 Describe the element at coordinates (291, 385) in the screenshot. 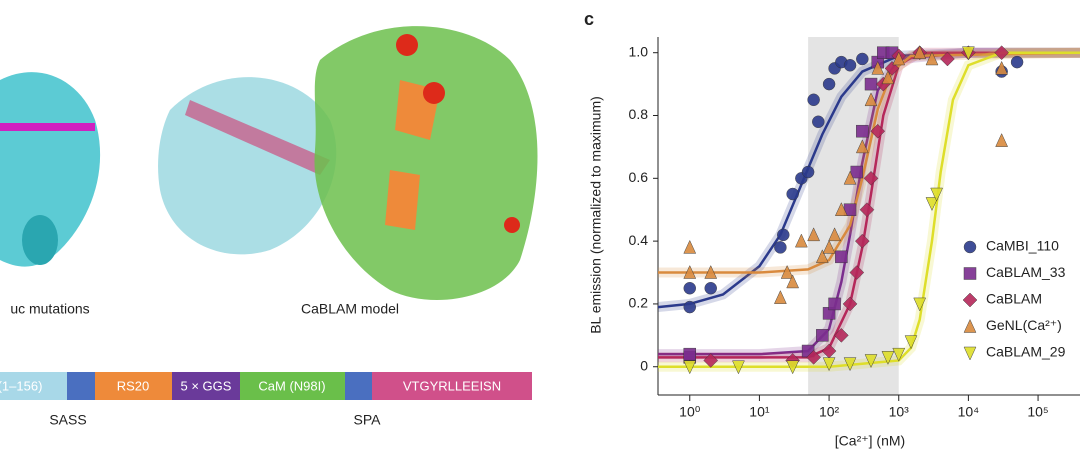

I see `domain-label: CaM (N98I)` at that location.